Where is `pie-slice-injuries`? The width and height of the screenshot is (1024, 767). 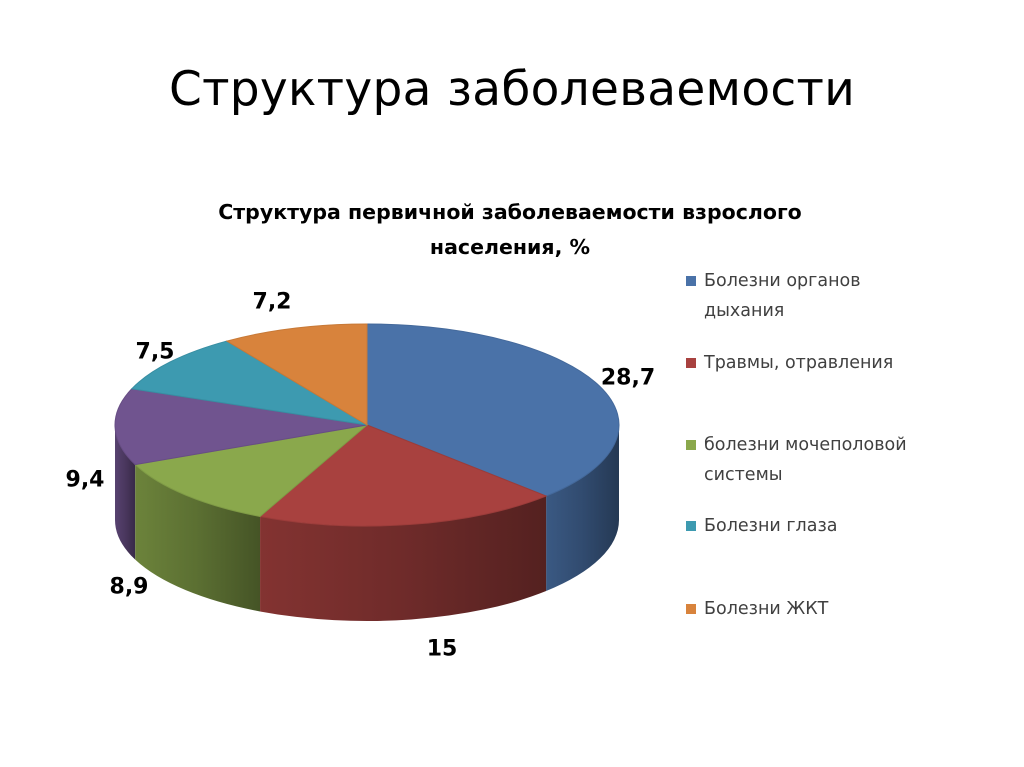
pie-slice-injuries is located at coordinates (403, 475).